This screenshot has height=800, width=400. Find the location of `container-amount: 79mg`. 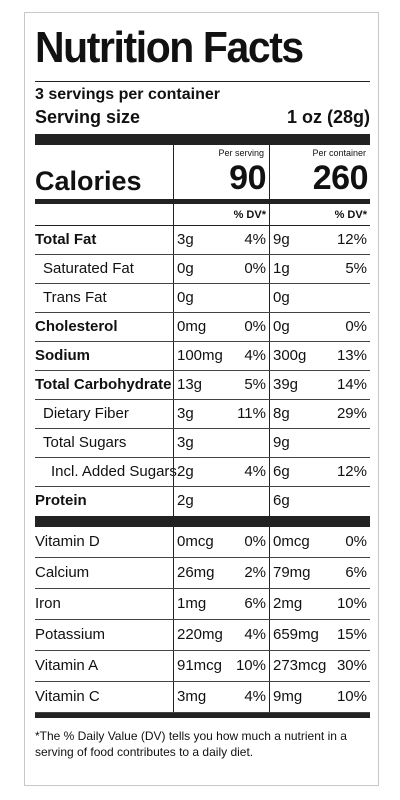

container-amount: 79mg is located at coordinates (292, 572).